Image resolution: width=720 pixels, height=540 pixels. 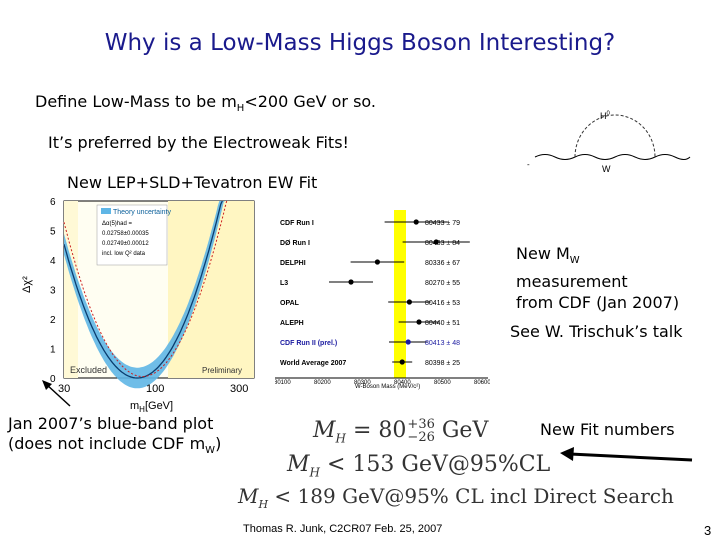 What do you see at coordinates (708, 530) in the screenshot?
I see `page-number: 3` at bounding box center [708, 530].